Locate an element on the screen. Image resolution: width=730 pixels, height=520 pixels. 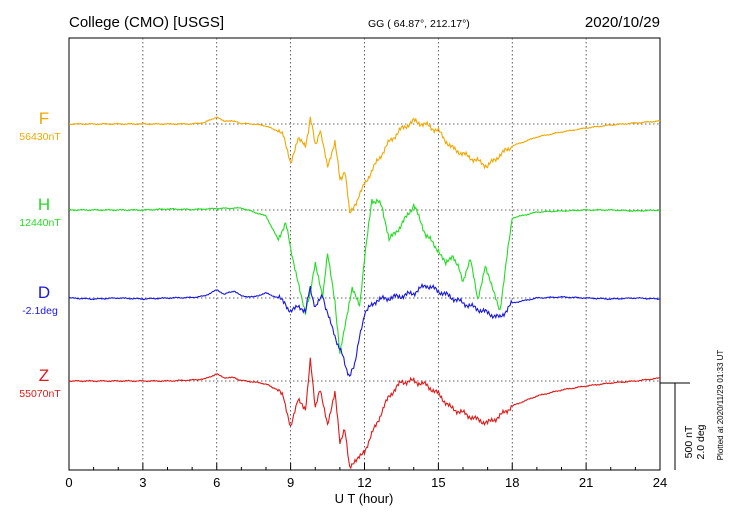
x-axis: 0 3 6 9 12 15 18 21 24 is located at coordinates (366, 476).